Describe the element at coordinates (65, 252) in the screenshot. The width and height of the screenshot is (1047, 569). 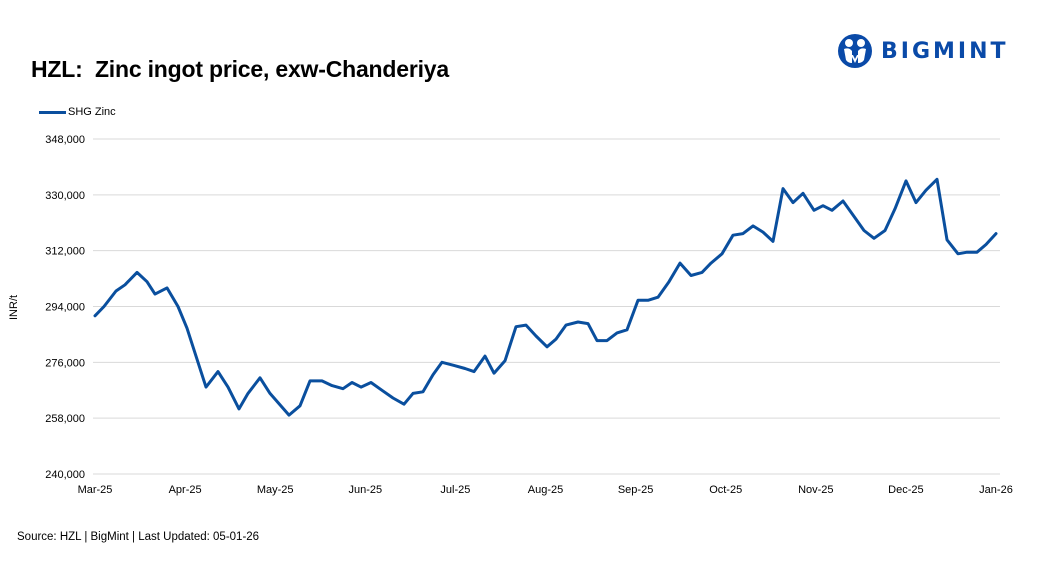
I see `y-tick-label: 312,000` at that location.